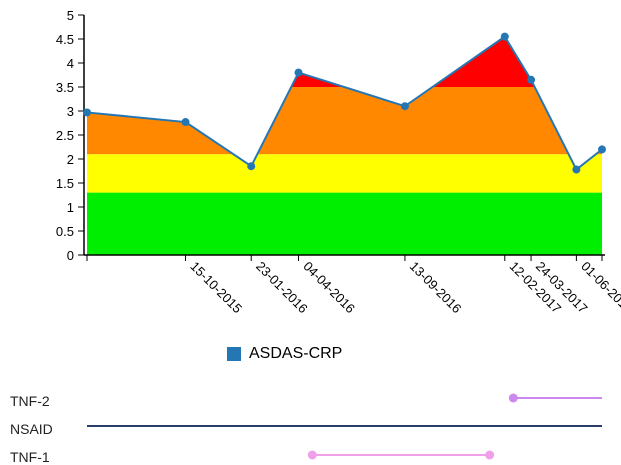 The image size is (621, 465). Describe the element at coordinates (65, 39) in the screenshot. I see `y-tick-label: 4.5` at that location.